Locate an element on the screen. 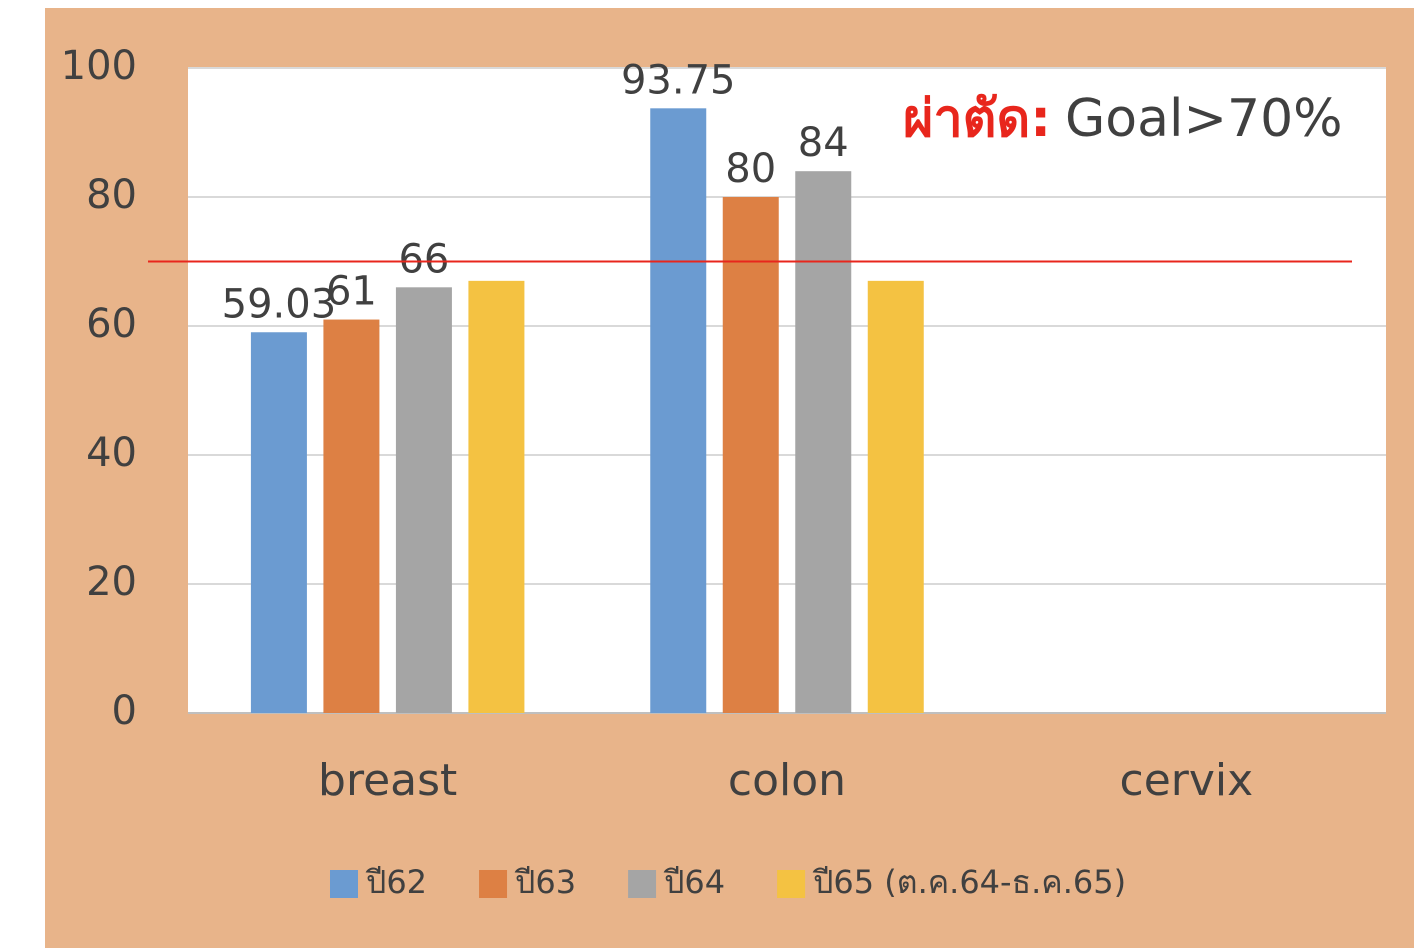 The width and height of the screenshot is (1414, 948). y-tick-label: 60 is located at coordinates (111, 324).